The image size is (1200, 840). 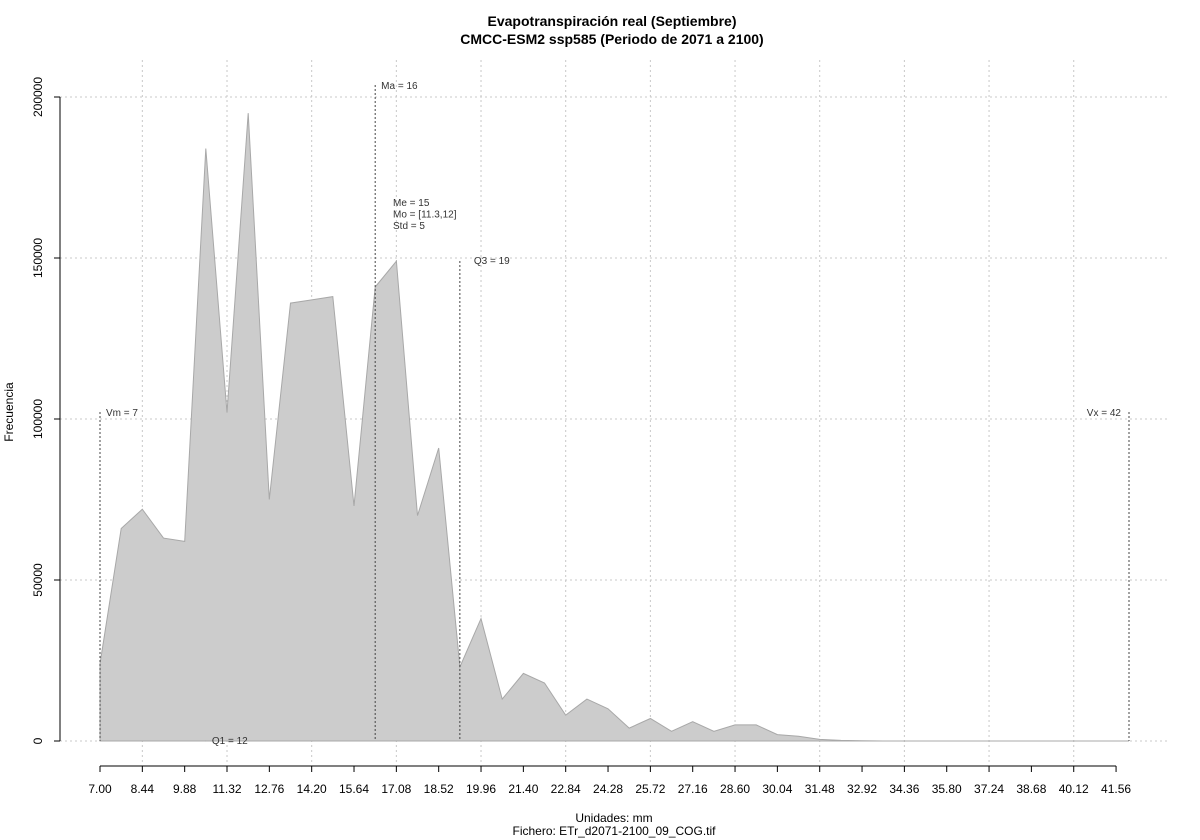 What do you see at coordinates (492, 261) in the screenshot?
I see `ref-label-q3: Q3 = 19` at bounding box center [492, 261].